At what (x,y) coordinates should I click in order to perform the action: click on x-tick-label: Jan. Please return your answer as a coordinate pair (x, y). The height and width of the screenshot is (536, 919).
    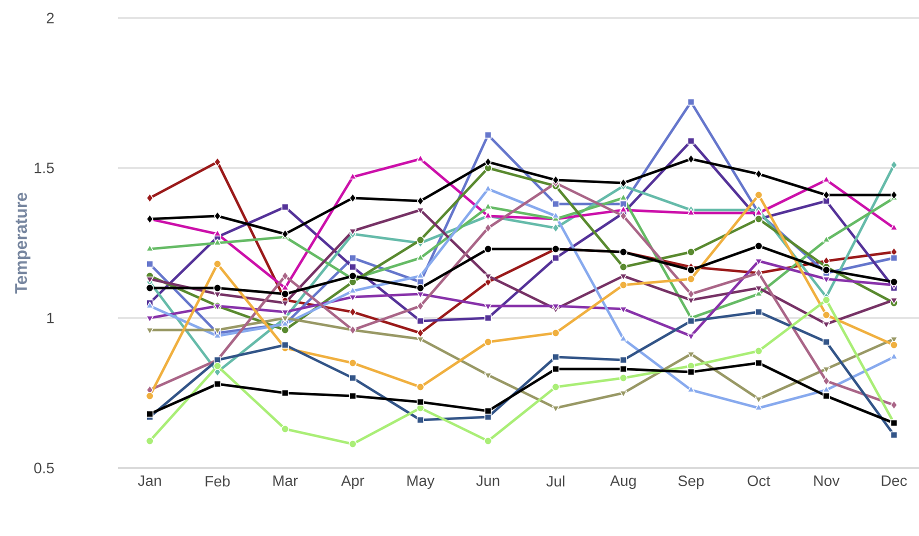
    Looking at the image, I should click on (149, 481).